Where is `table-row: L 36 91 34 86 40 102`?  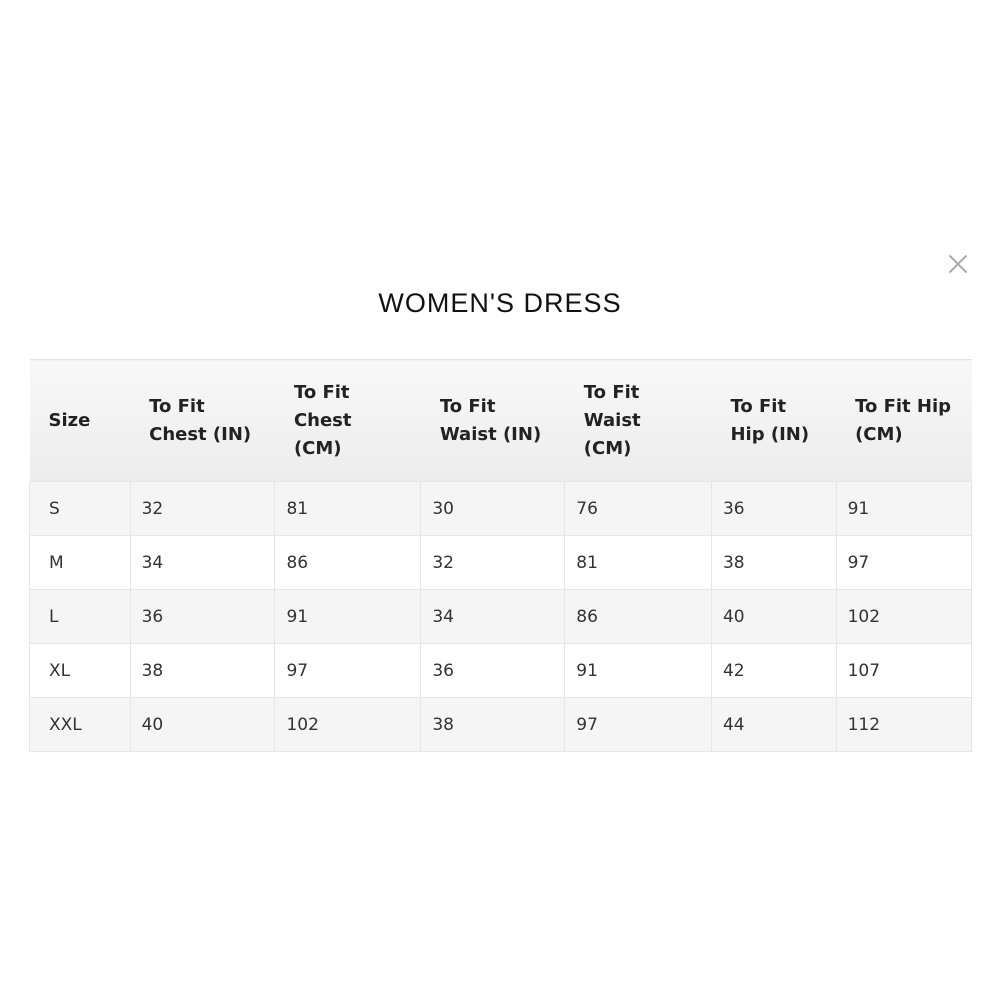 table-row: L 36 91 34 86 40 102 is located at coordinates (501, 616).